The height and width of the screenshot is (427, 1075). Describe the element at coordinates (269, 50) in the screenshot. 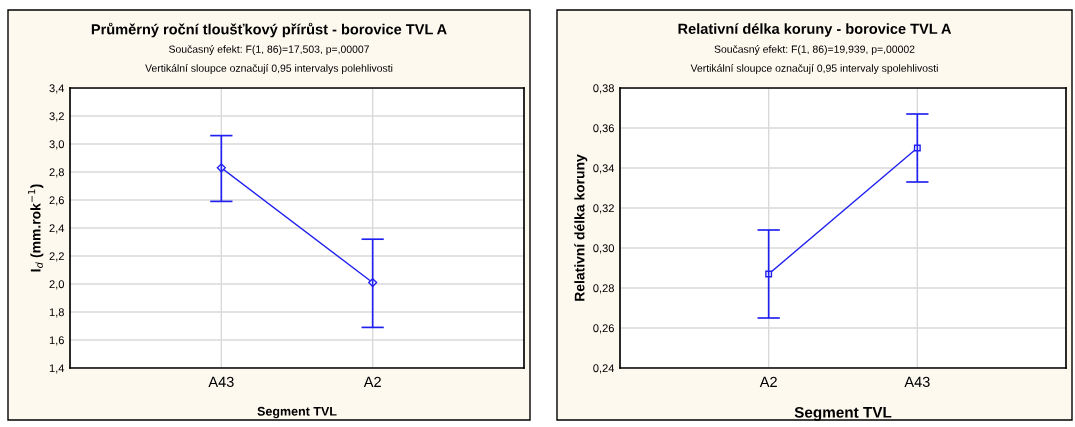

I see `chart-subtitle: Současný efekt: F(1, 86)=17,503, p=,00007` at that location.